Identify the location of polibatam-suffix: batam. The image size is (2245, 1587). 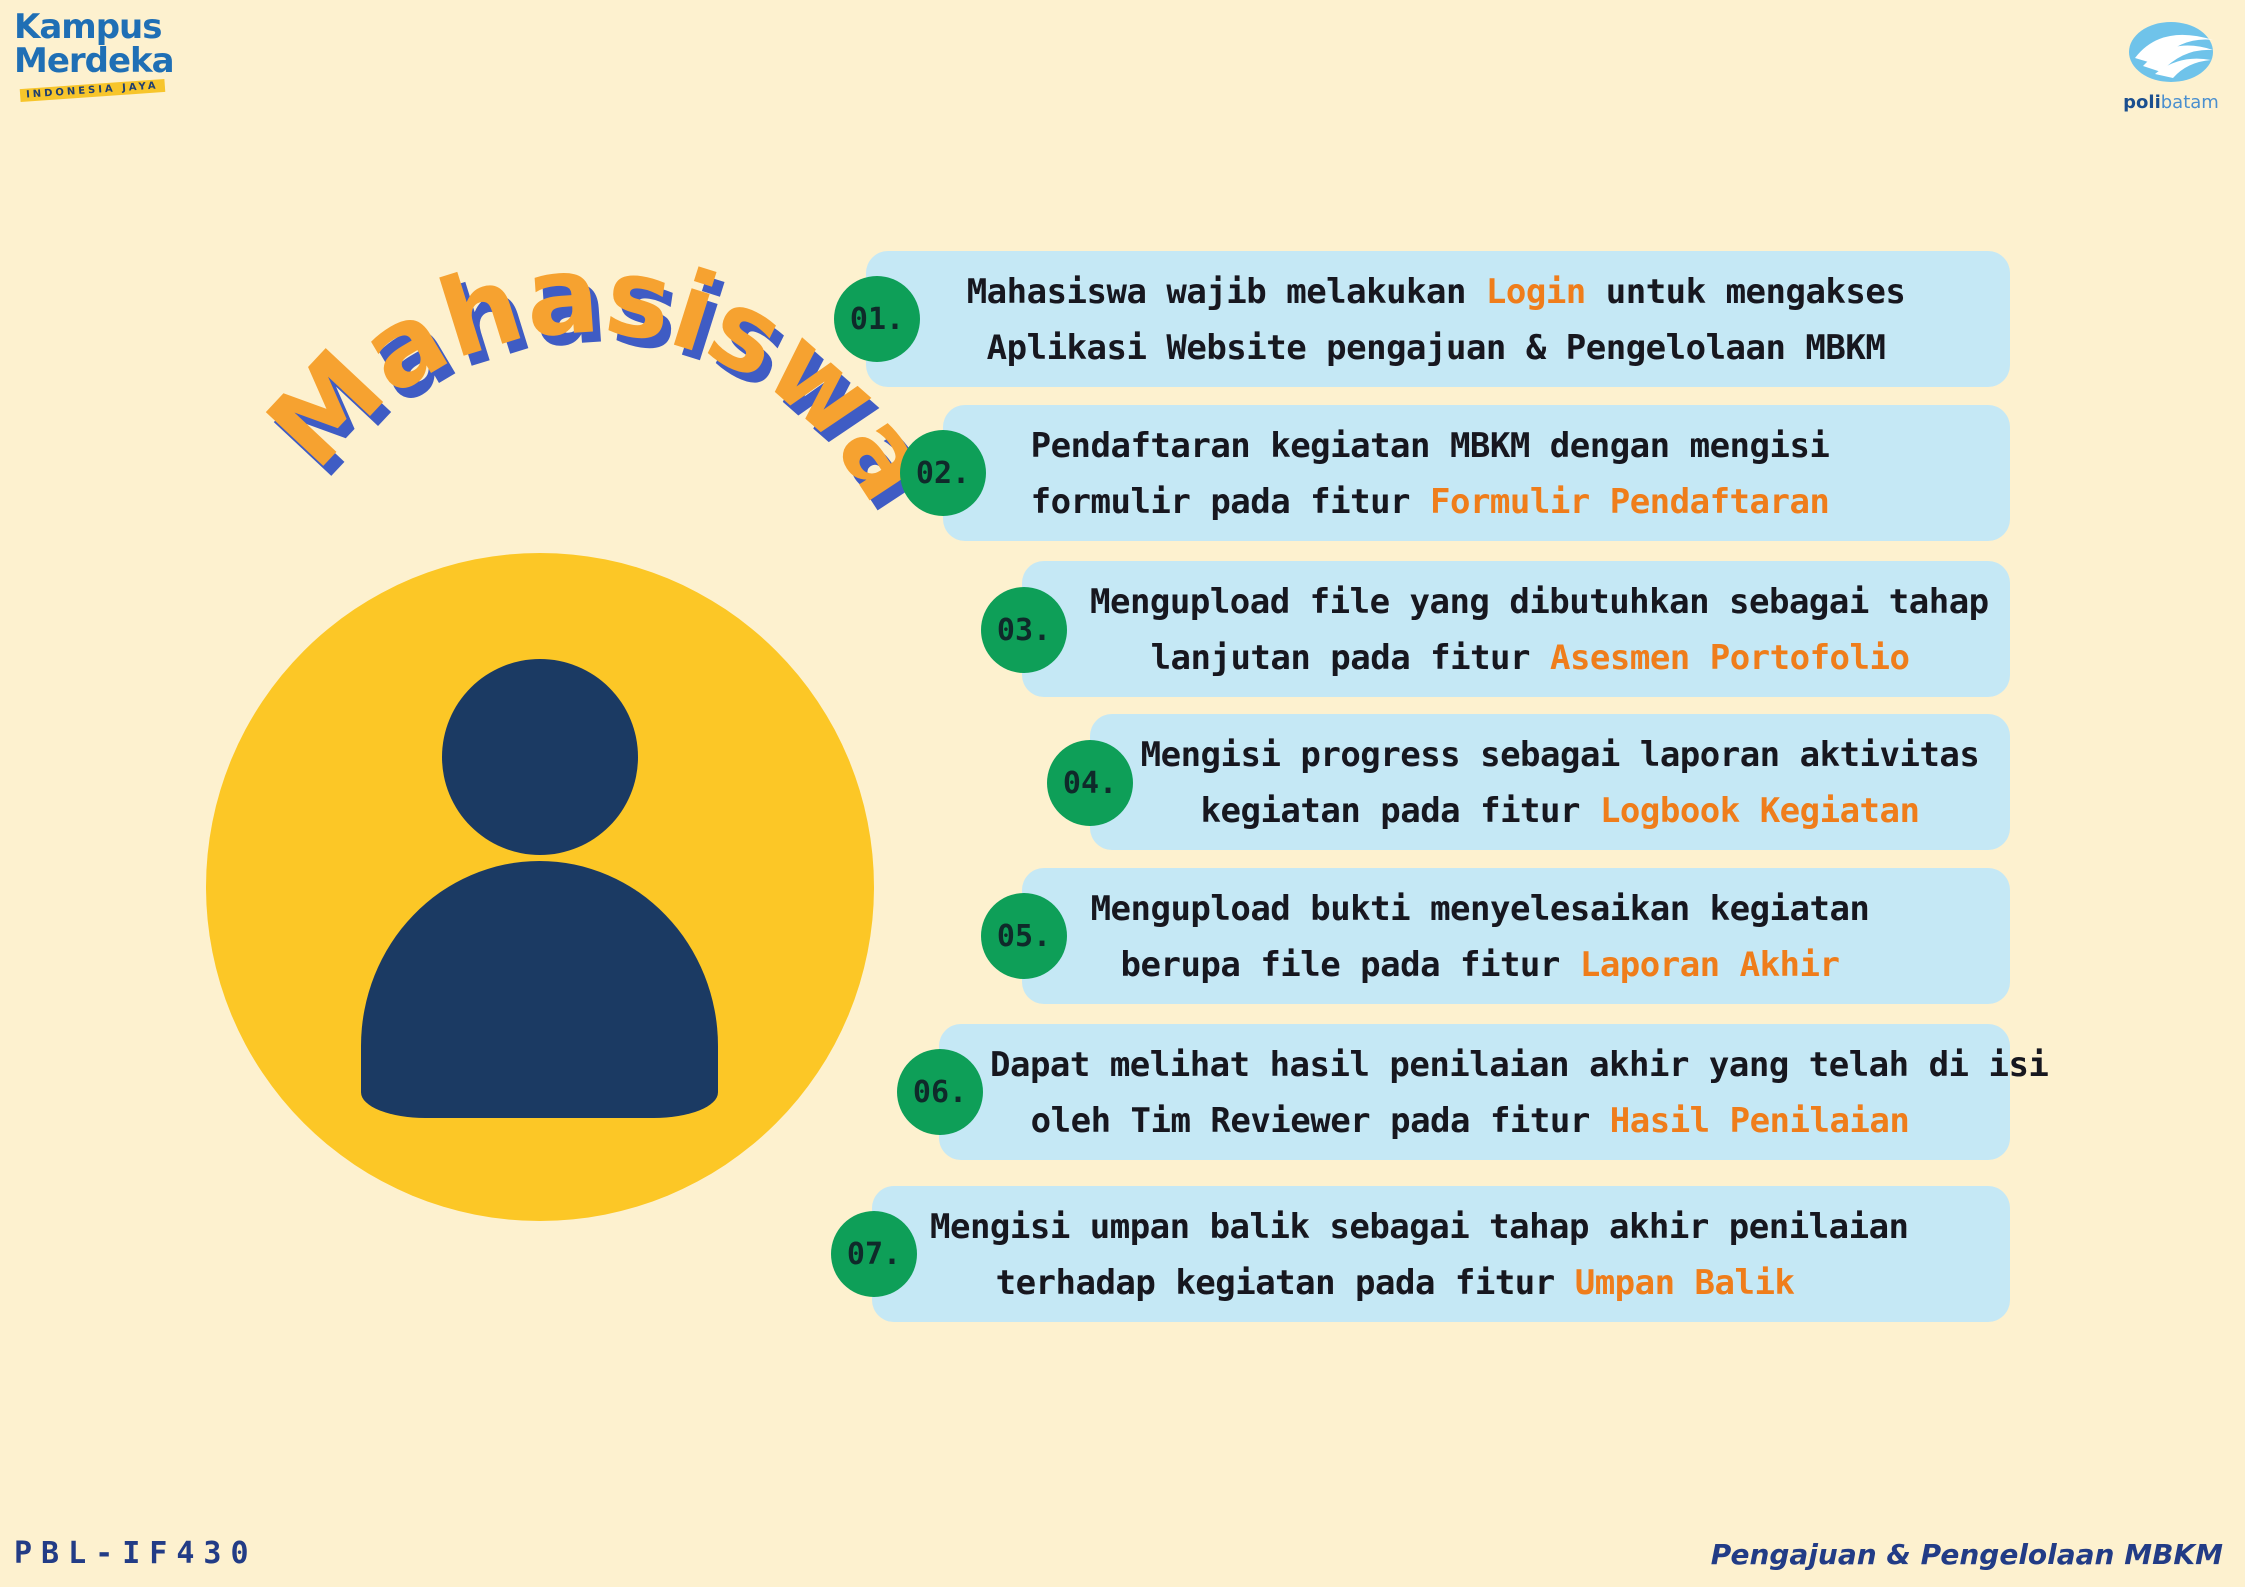
(2189, 102).